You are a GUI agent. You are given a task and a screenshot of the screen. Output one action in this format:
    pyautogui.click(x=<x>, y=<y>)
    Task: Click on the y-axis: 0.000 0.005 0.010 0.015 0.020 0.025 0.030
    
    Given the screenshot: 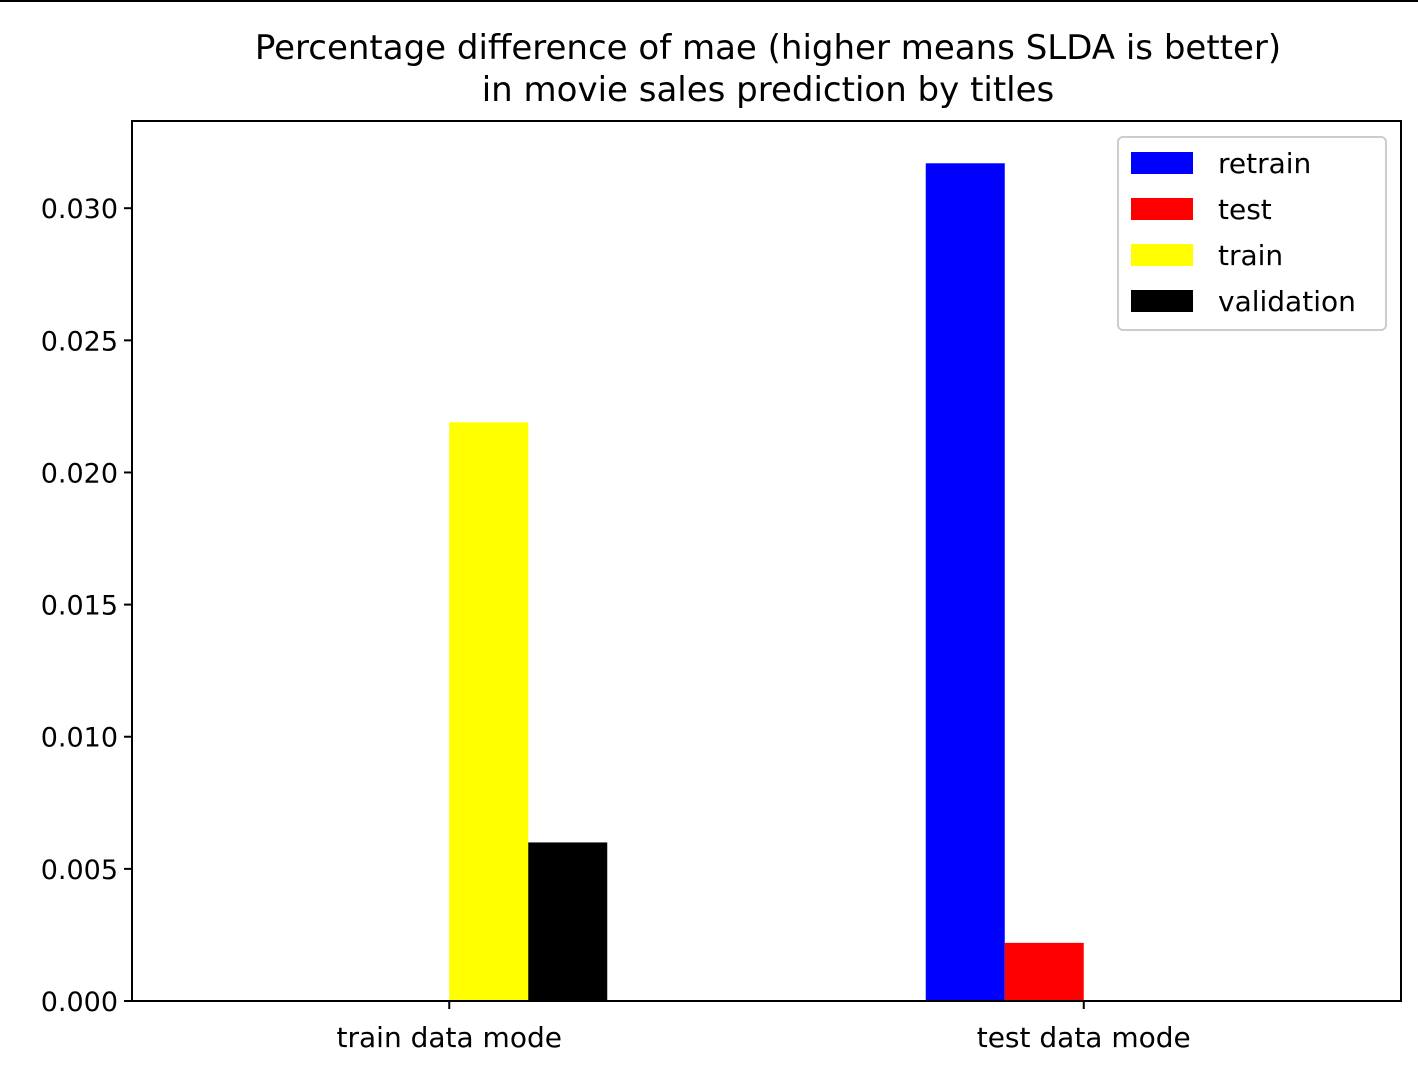 What is the action you would take?
    pyautogui.click(x=86, y=606)
    